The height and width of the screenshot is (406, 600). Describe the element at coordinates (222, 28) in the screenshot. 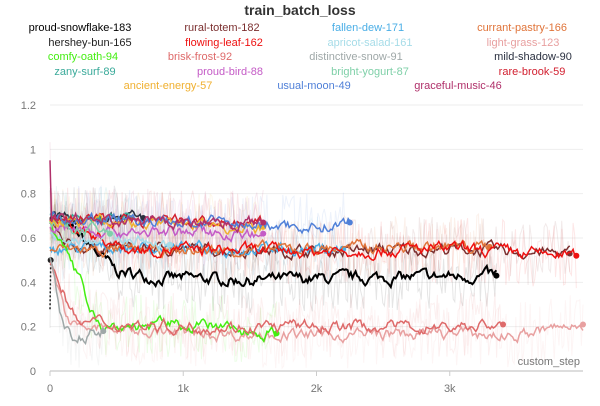

I see `legend-item: rural-totem-182` at that location.